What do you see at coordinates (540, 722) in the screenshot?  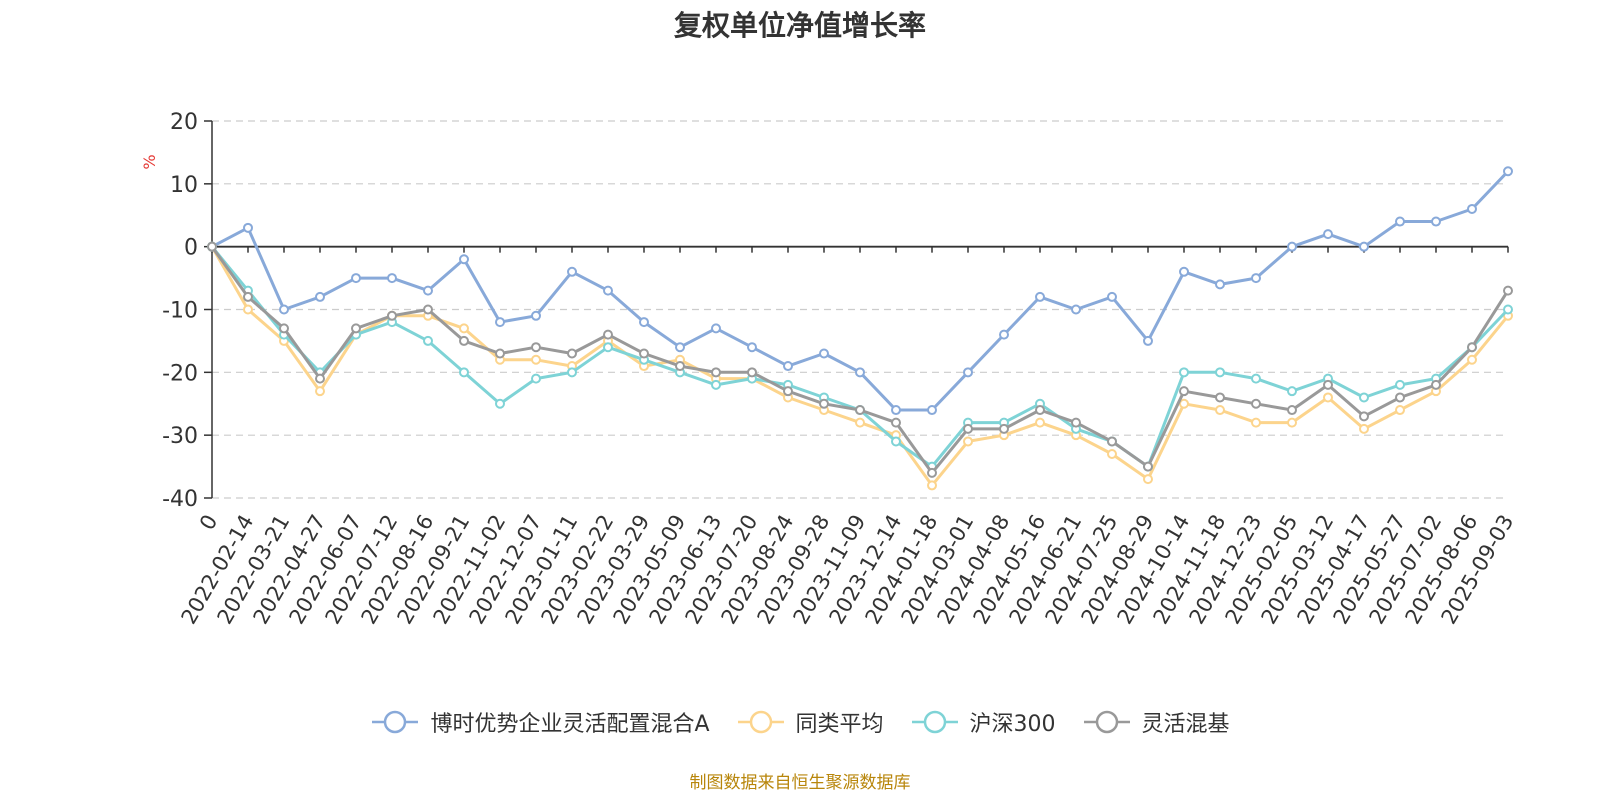 I see `legend-item: 博时优势企业灵活配置混合A` at bounding box center [540, 722].